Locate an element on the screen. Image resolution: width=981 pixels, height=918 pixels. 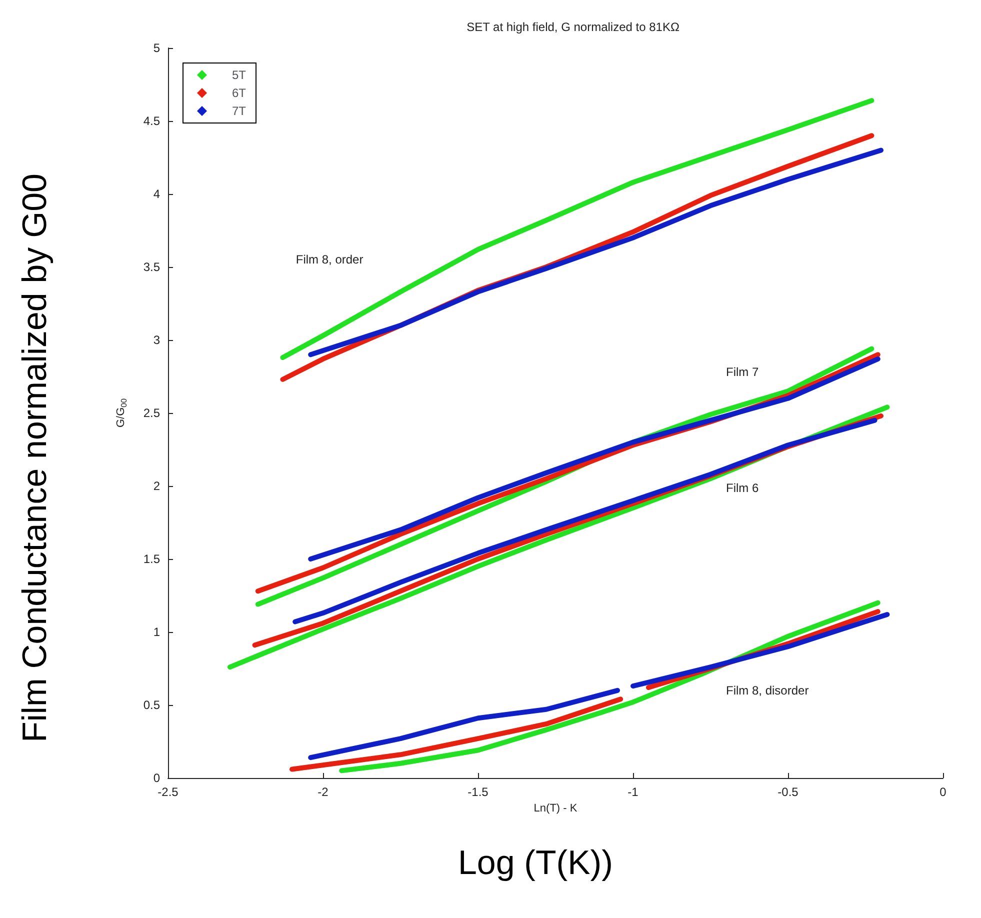
y-tick-label: 3 is located at coordinates (156, 340).